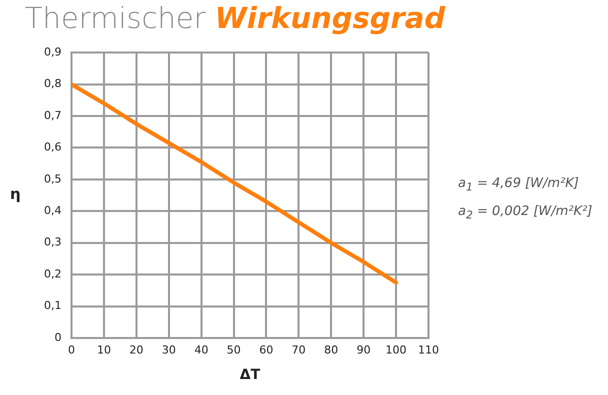 Image resolution: width=608 pixels, height=395 pixels. Describe the element at coordinates (53, 305) in the screenshot. I see `y-tick-label: 0,1` at that location.